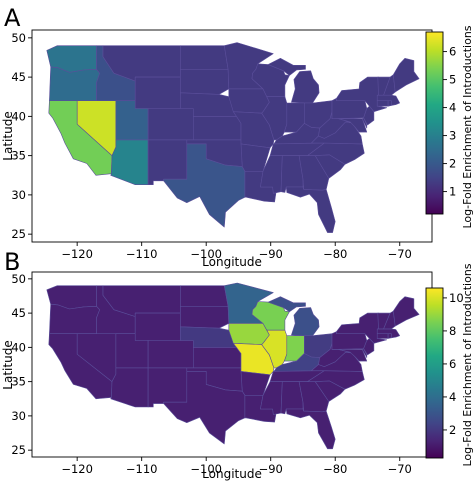 The image size is (475, 483). Describe the element at coordinates (74, 83) in the screenshot. I see `panel-a-state-oregon` at that location.